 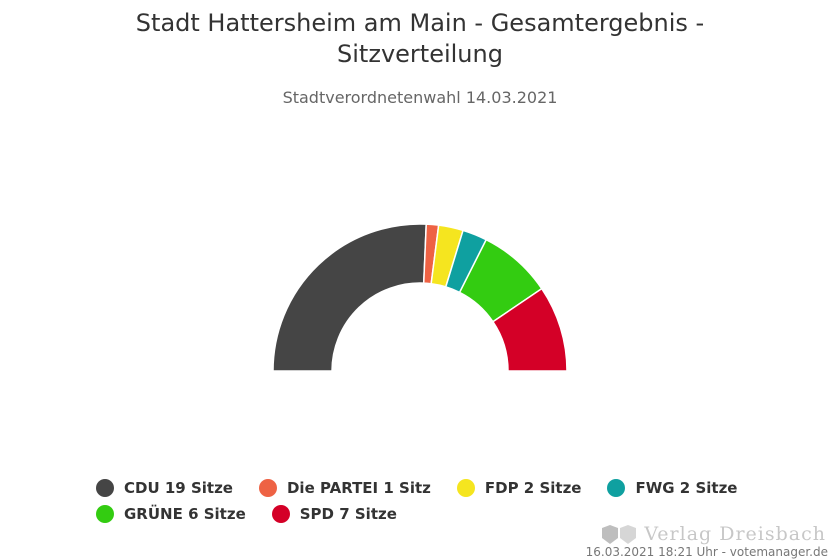 I want to click on slice-cdu, so click(x=350, y=297).